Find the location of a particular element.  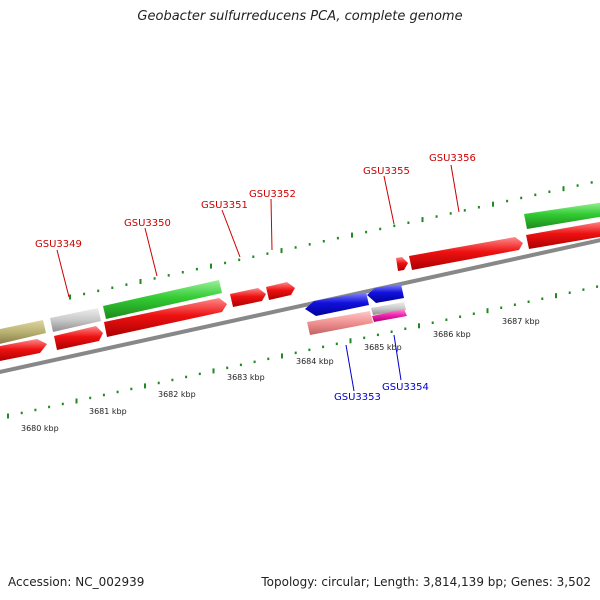

callout-line-gsu3354 is located at coordinates (397, 357).